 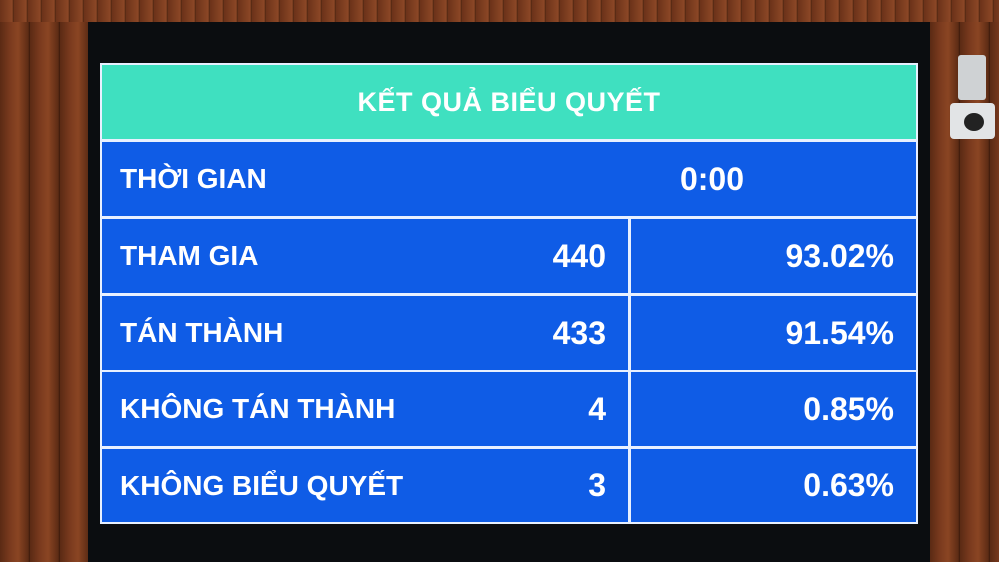 I want to click on row-label: THAM GIA, so click(x=312, y=256).